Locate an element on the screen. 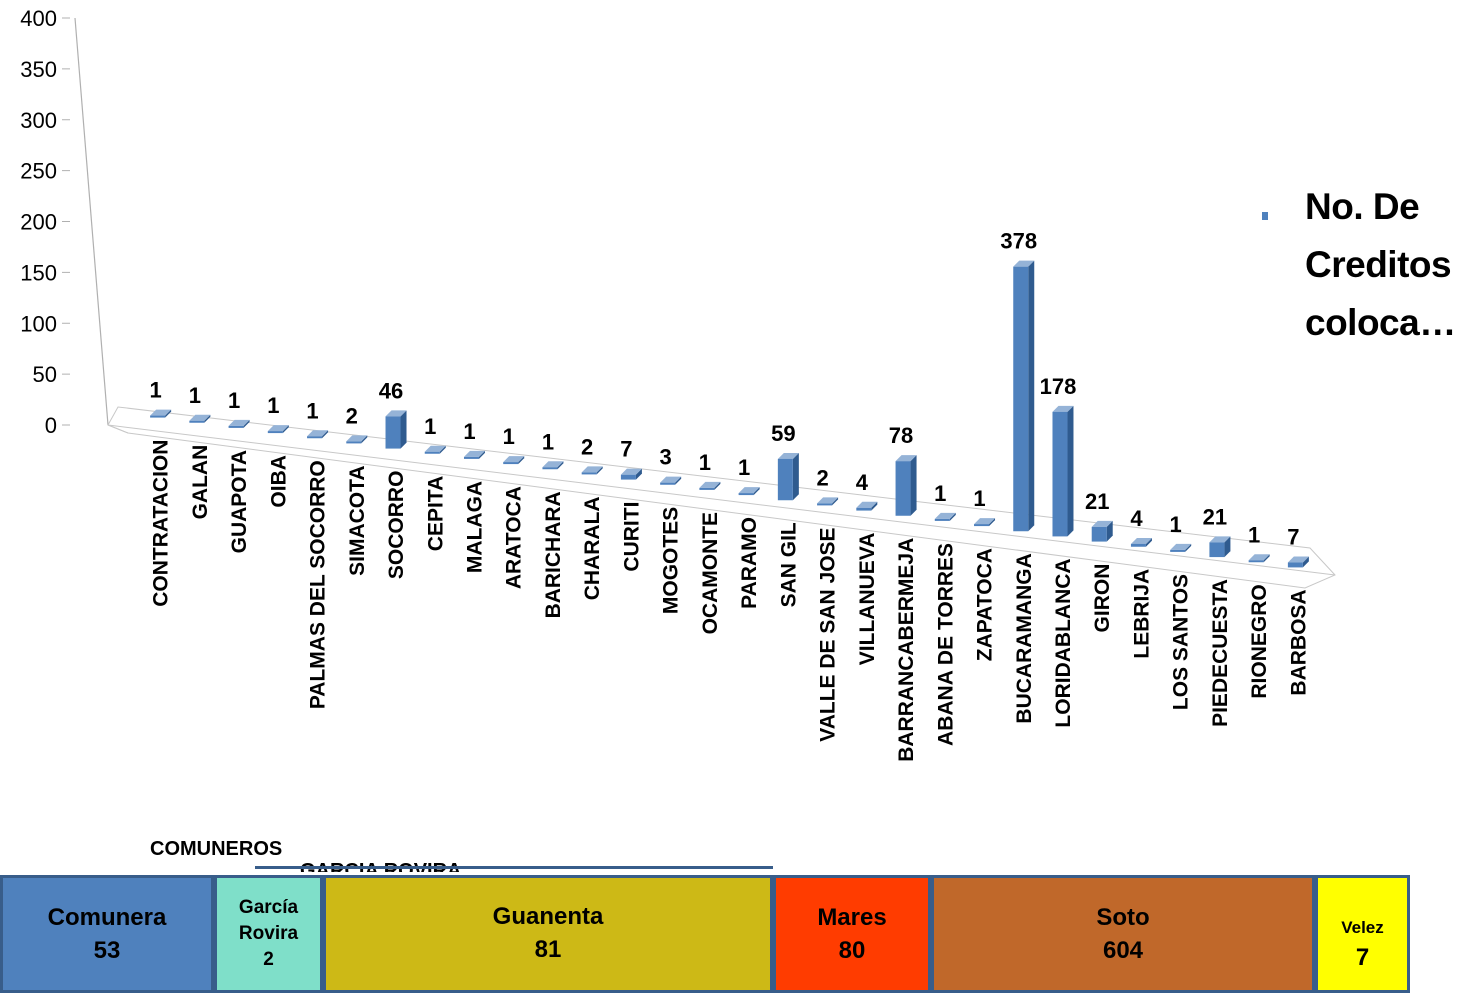 This screenshot has width=1460, height=994. value-label: 59 is located at coordinates (783, 433).